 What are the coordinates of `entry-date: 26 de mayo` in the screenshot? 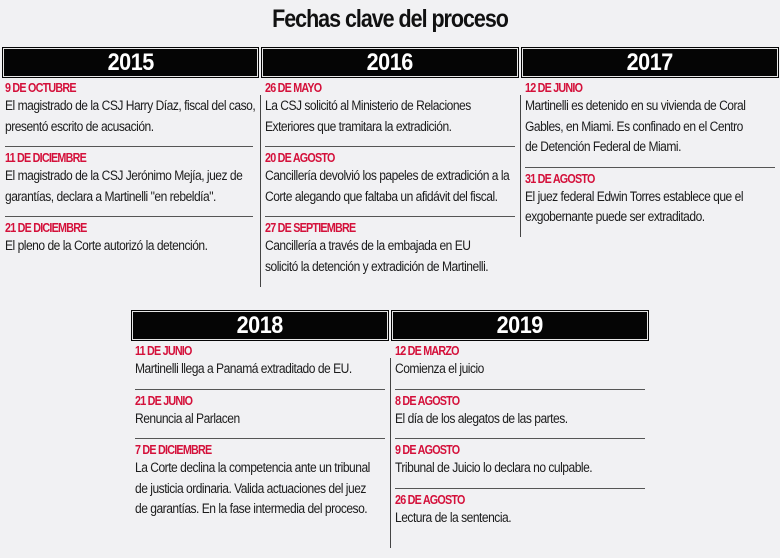 It's located at (293, 88).